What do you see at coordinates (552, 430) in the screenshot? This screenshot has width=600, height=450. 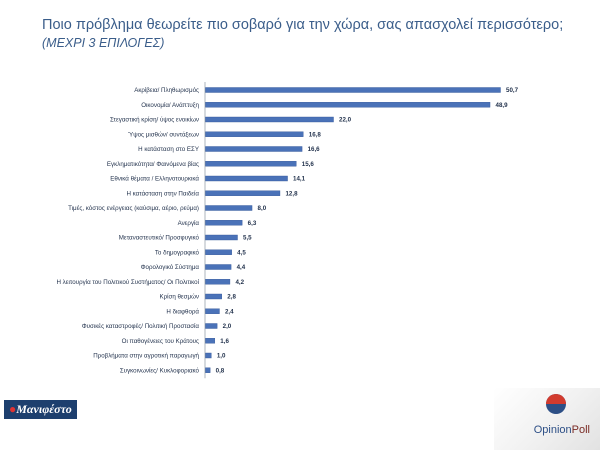 I see `opinionpoll-text-opinion: Opinion` at bounding box center [552, 430].